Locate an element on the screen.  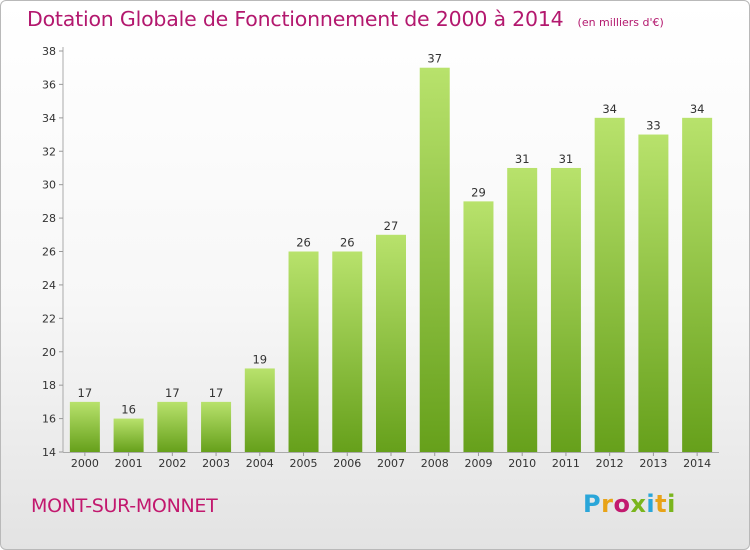
x-tick-label: 2005 is located at coordinates (304, 463).